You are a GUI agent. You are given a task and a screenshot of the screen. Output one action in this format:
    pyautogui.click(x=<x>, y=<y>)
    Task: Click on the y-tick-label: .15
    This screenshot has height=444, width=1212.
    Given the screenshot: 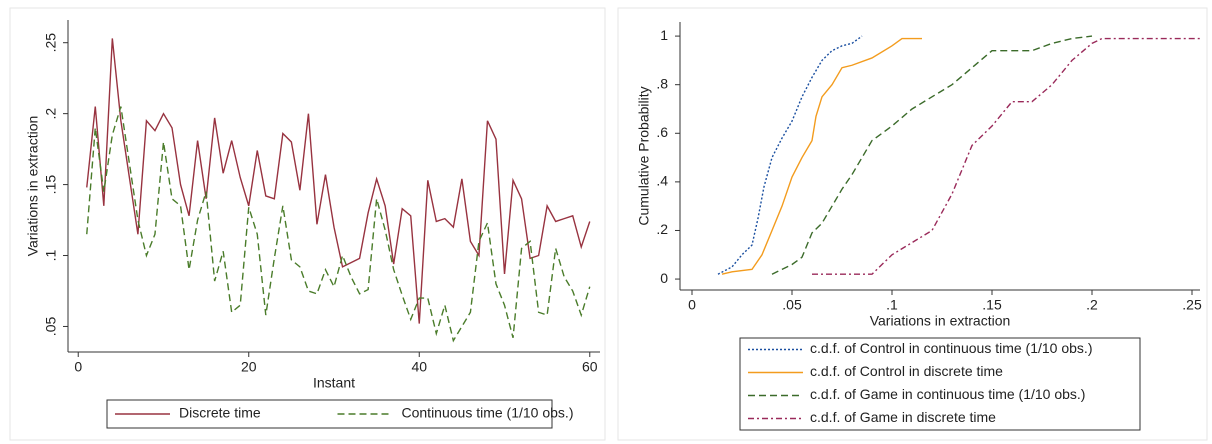 What is the action you would take?
    pyautogui.click(x=51, y=185)
    